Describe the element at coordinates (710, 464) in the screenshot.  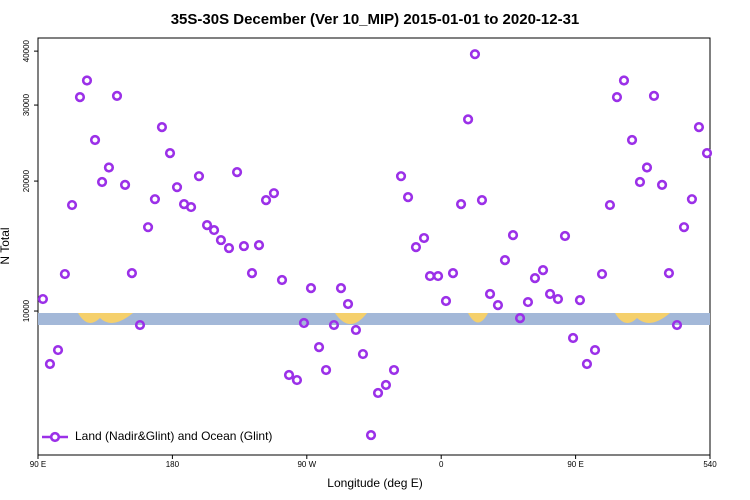
I see `x-tick-label: 540` at that location.